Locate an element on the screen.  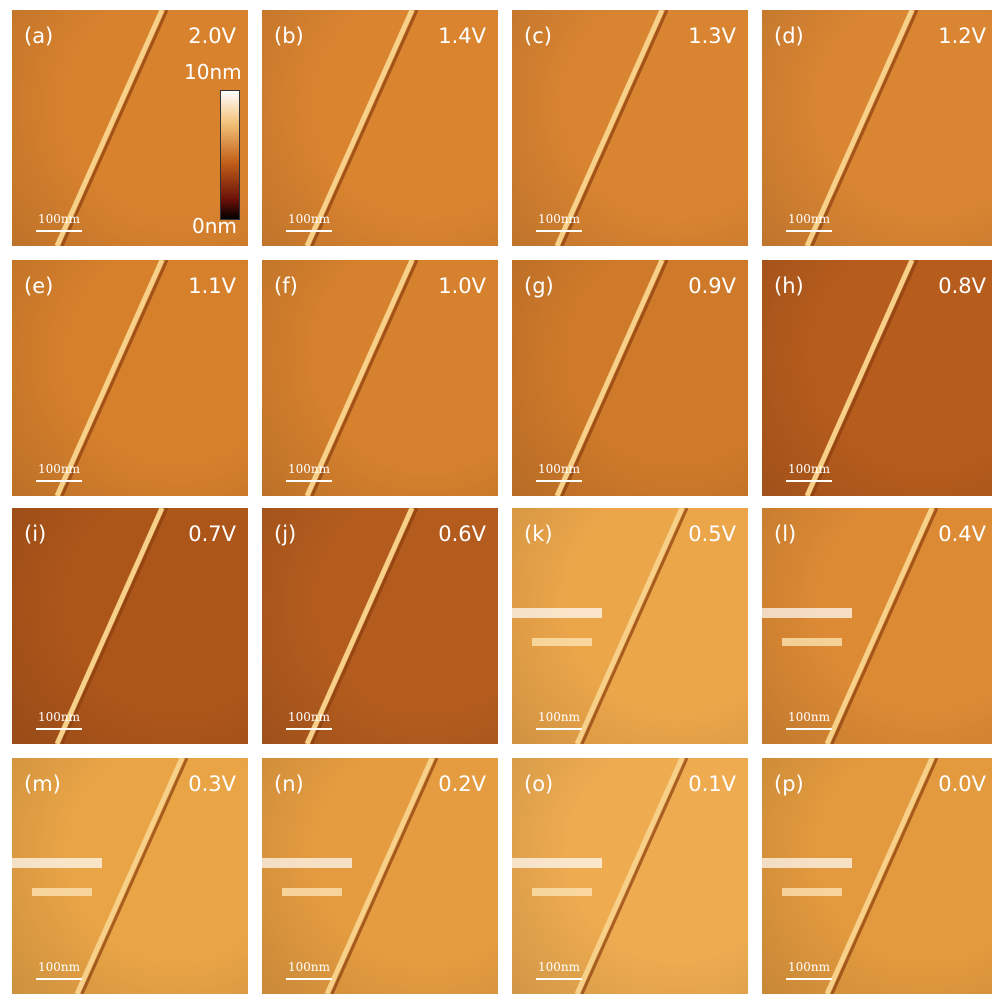
panel-label: (b) is located at coordinates (289, 36).